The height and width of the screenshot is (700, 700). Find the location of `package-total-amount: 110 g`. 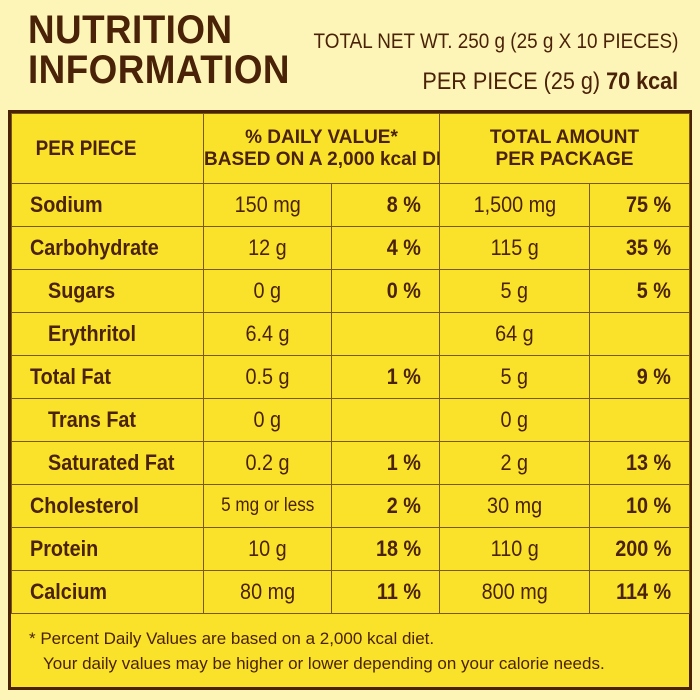

package-total-amount: 110 g is located at coordinates (514, 549).